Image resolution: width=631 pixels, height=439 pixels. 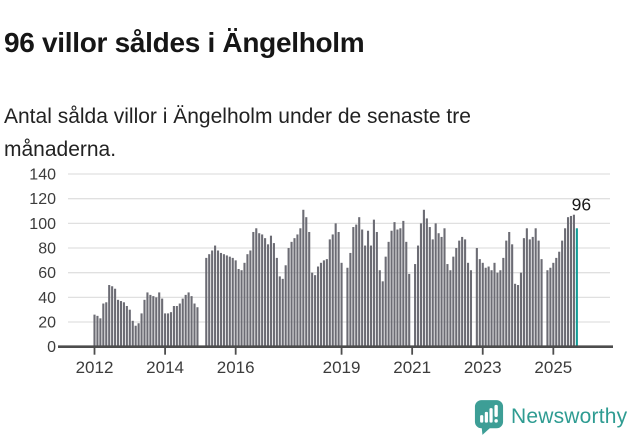 I want to click on newsworthy-logo-icon, so click(x=489, y=417).